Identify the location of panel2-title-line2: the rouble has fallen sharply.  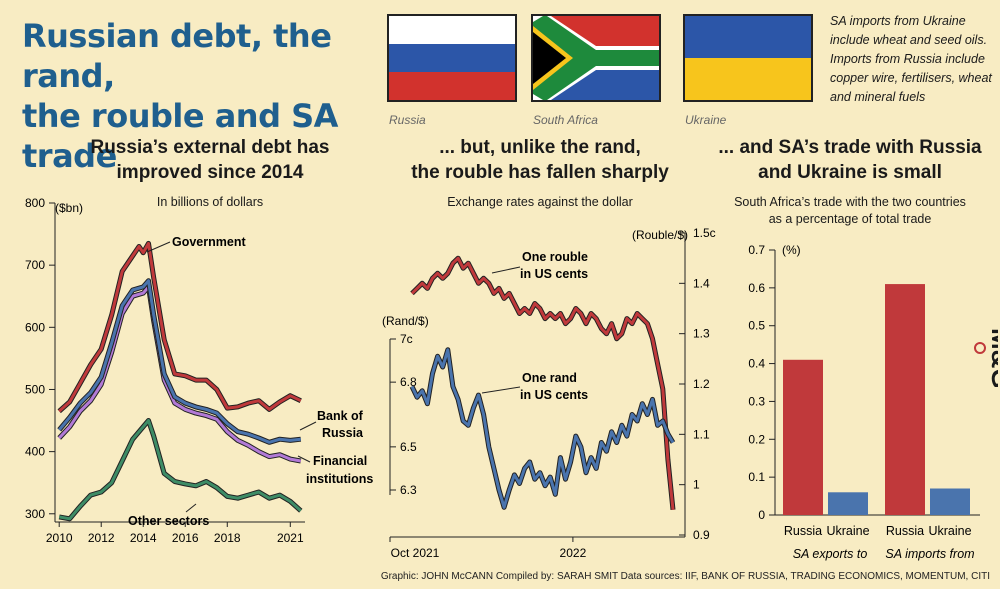
(540, 172).